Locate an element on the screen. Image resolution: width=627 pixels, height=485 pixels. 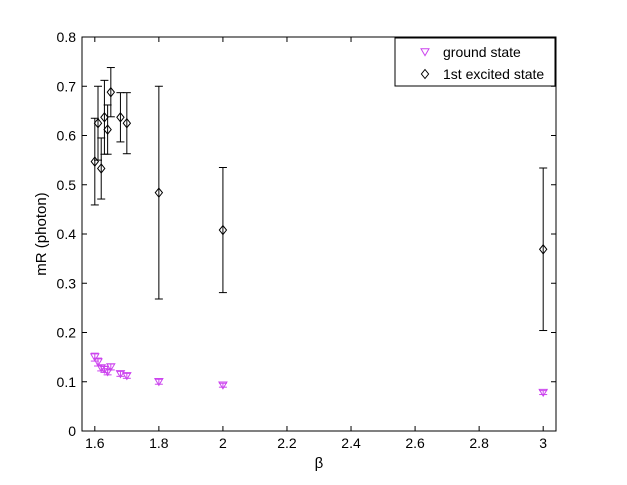
y-tick-label: 0.2 is located at coordinates (67, 333).